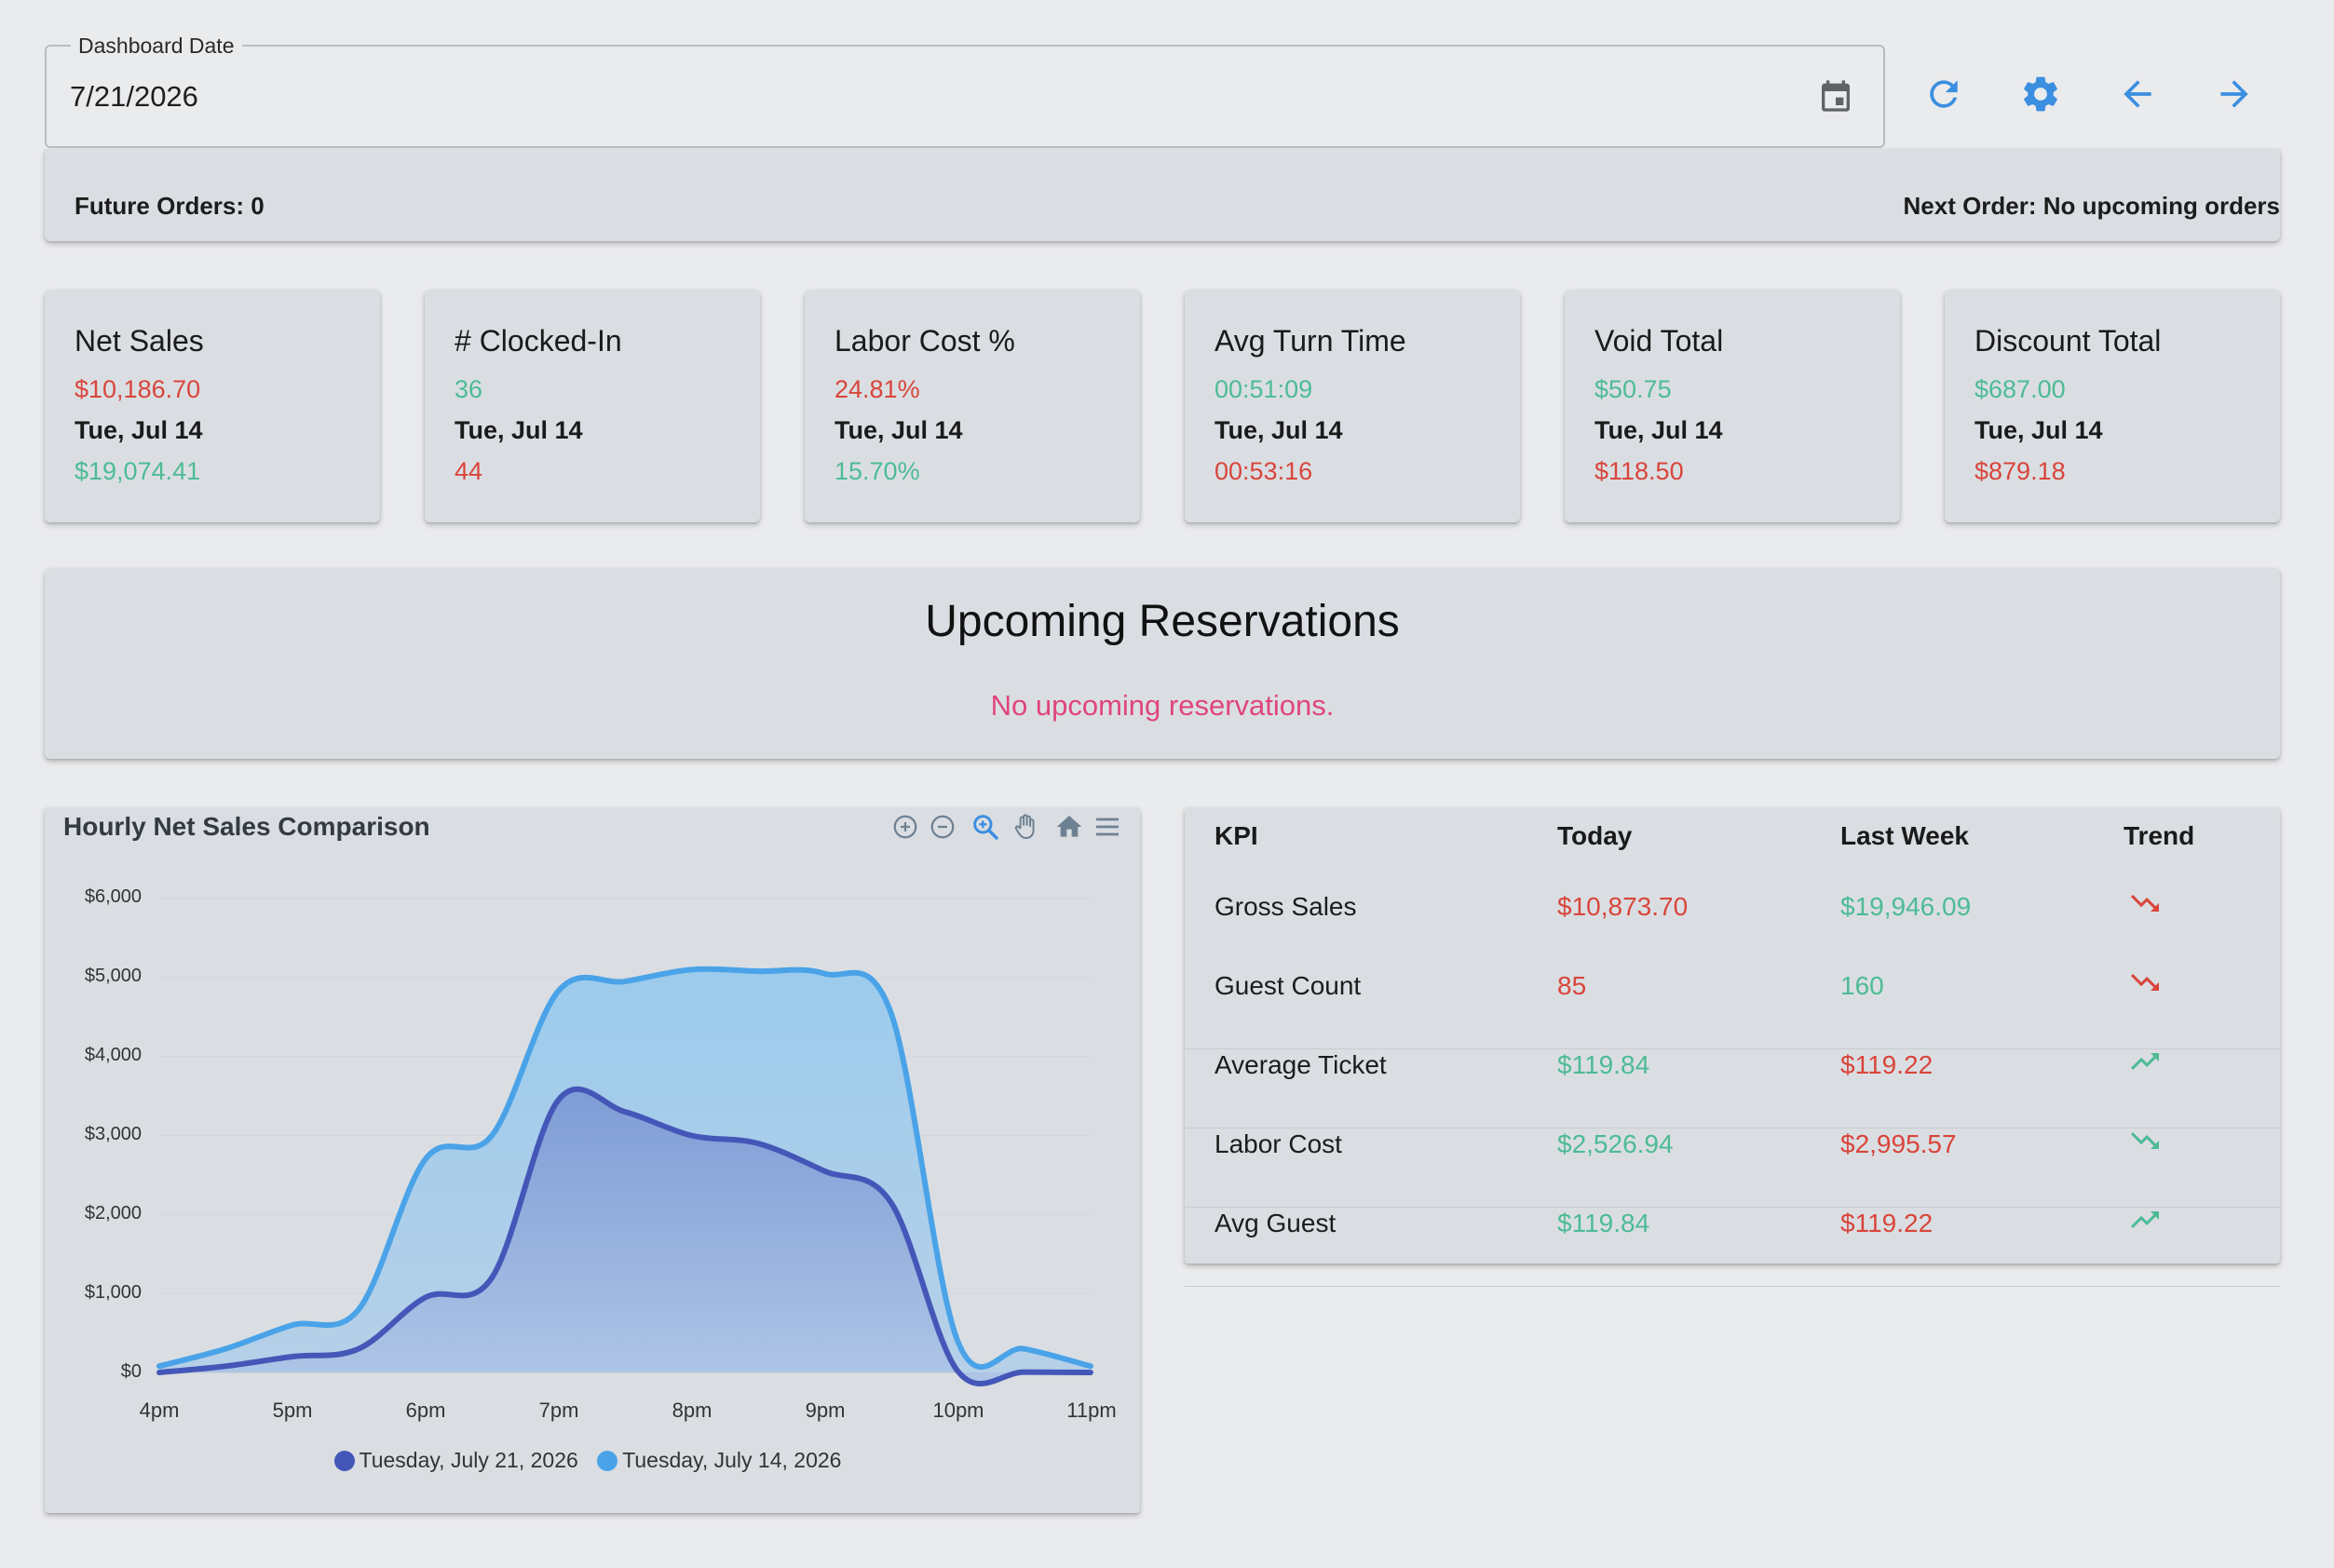 The width and height of the screenshot is (2334, 1568). I want to click on home-reset-icon, so click(1069, 827).